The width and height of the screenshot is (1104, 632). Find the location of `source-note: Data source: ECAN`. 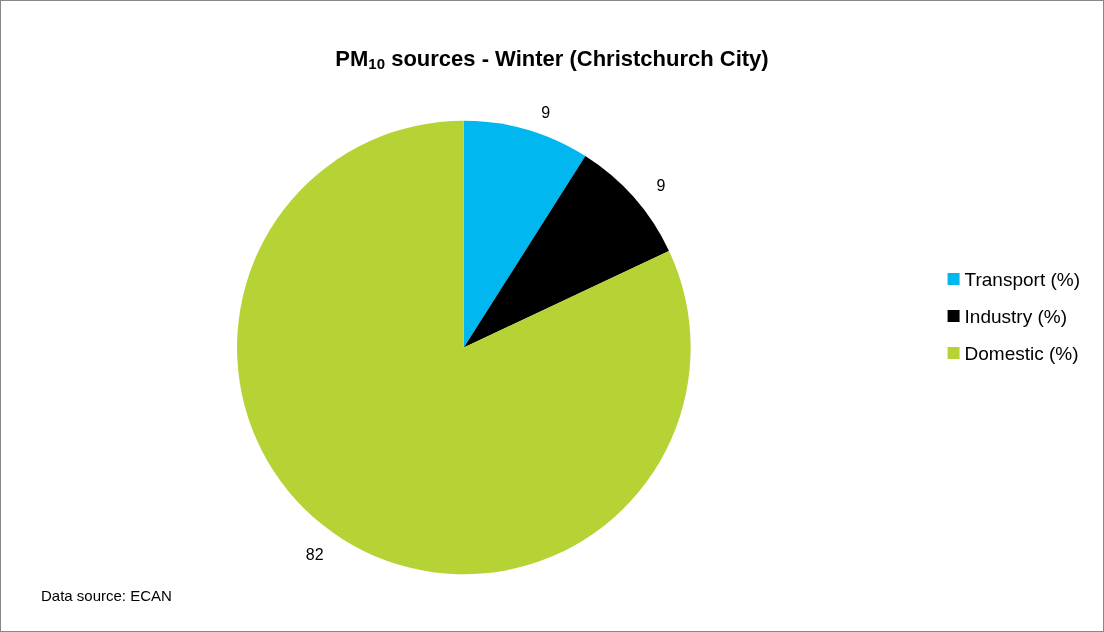

source-note: Data source: ECAN is located at coordinates (106, 595).